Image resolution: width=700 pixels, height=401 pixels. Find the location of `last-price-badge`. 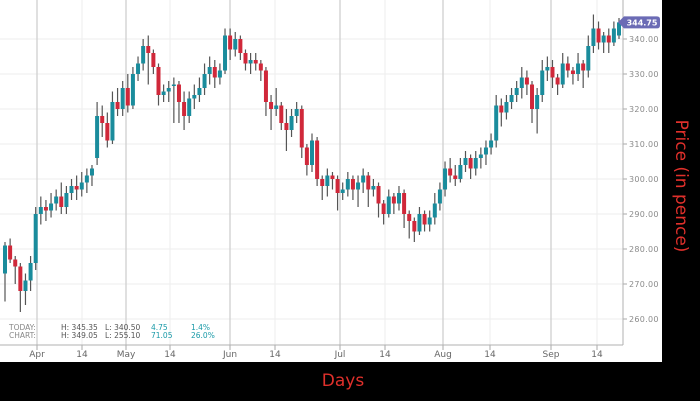

last-price-badge is located at coordinates (639, 22).